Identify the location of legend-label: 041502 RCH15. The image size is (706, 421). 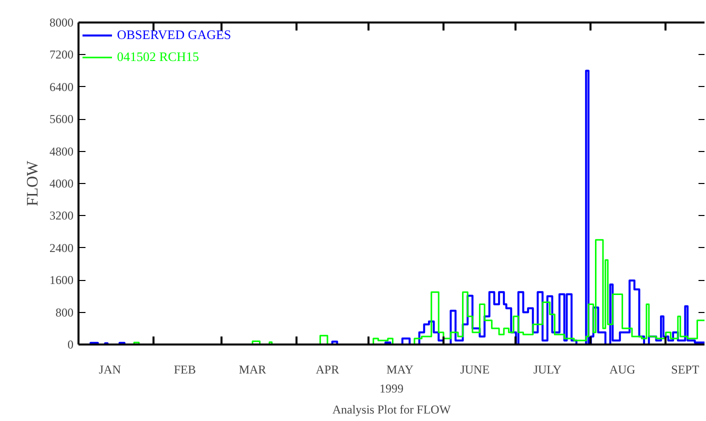
(158, 57).